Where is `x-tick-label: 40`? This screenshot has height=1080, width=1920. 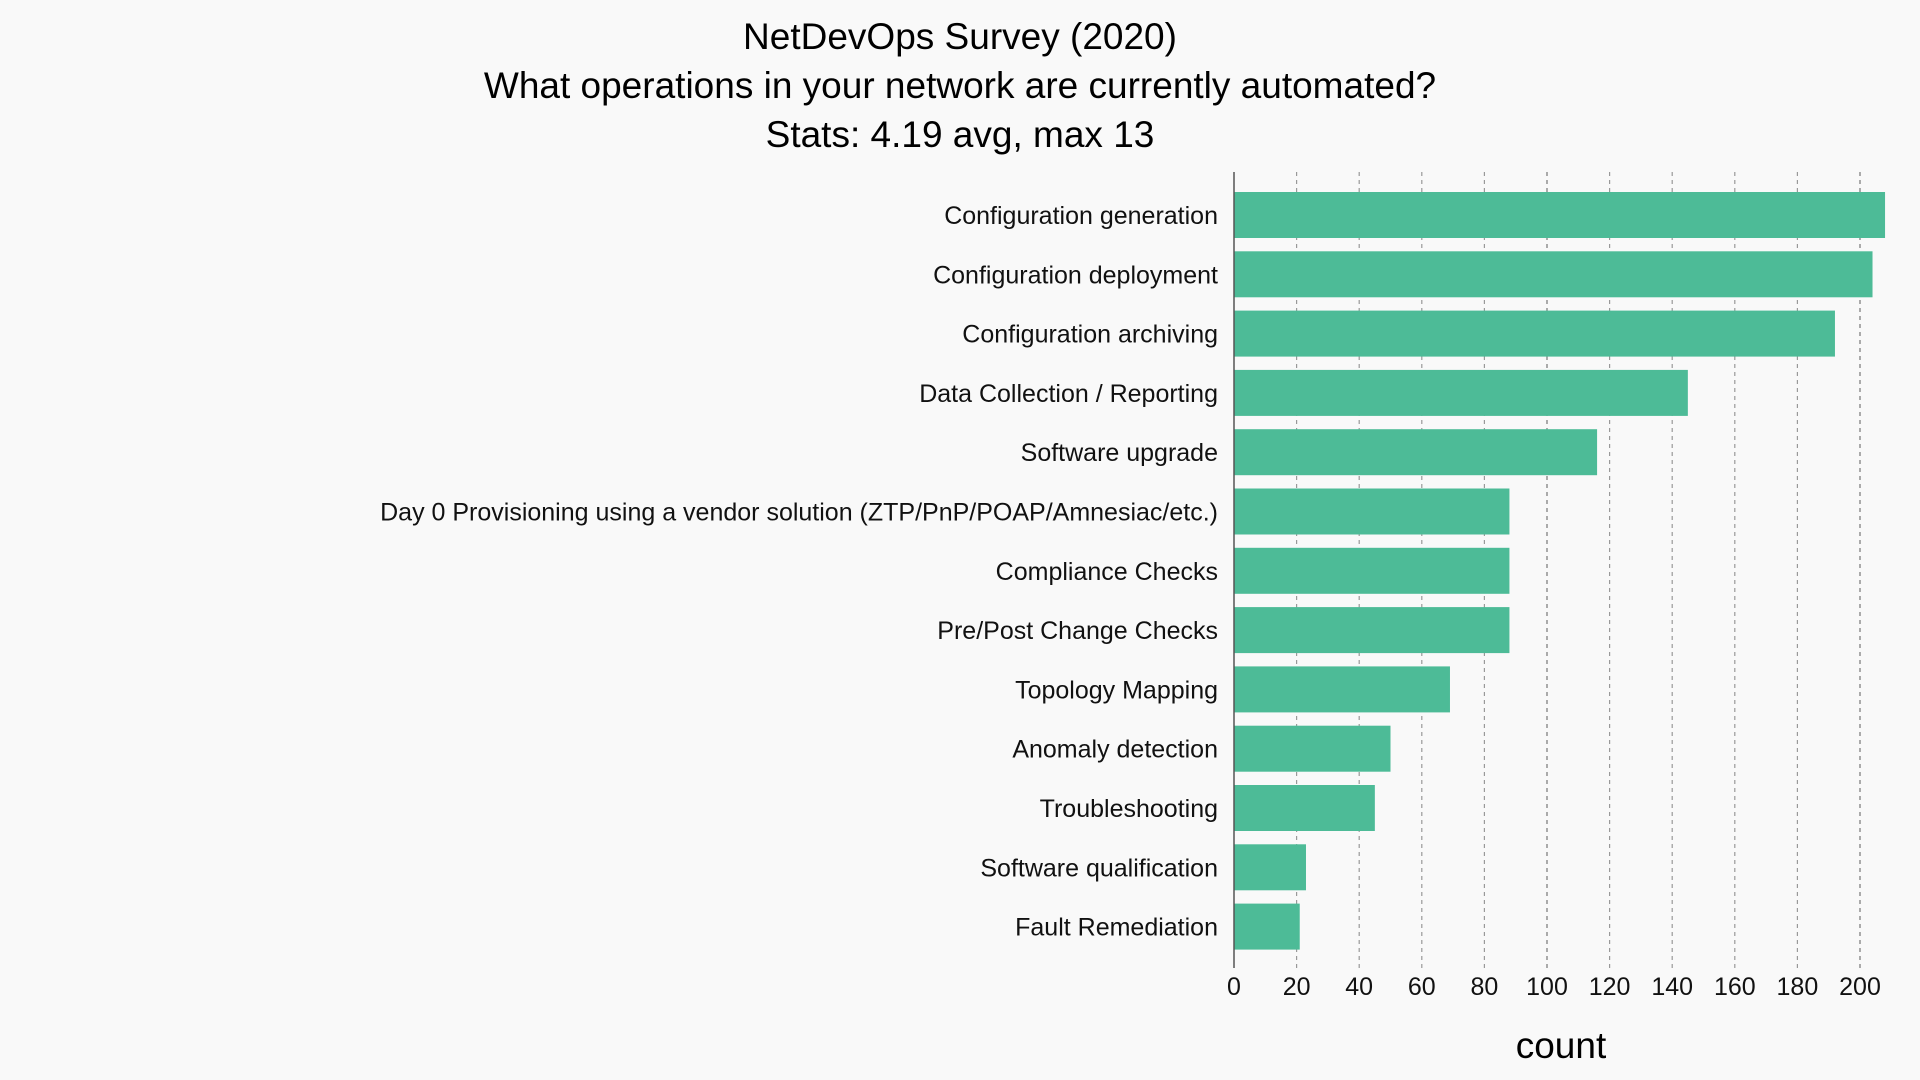
x-tick-label: 40 is located at coordinates (1359, 987).